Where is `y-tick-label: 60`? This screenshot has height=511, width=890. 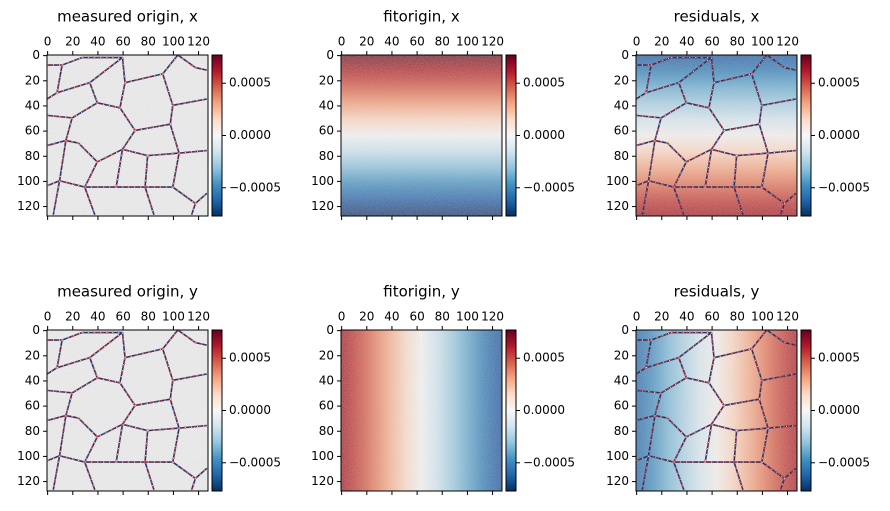 y-tick-label: 60 is located at coordinates (621, 406).